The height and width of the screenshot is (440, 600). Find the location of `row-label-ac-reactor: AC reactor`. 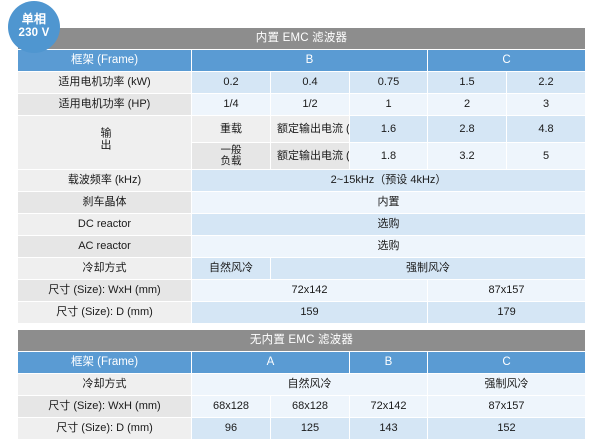

row-label-ac-reactor: AC reactor is located at coordinates (104, 246).